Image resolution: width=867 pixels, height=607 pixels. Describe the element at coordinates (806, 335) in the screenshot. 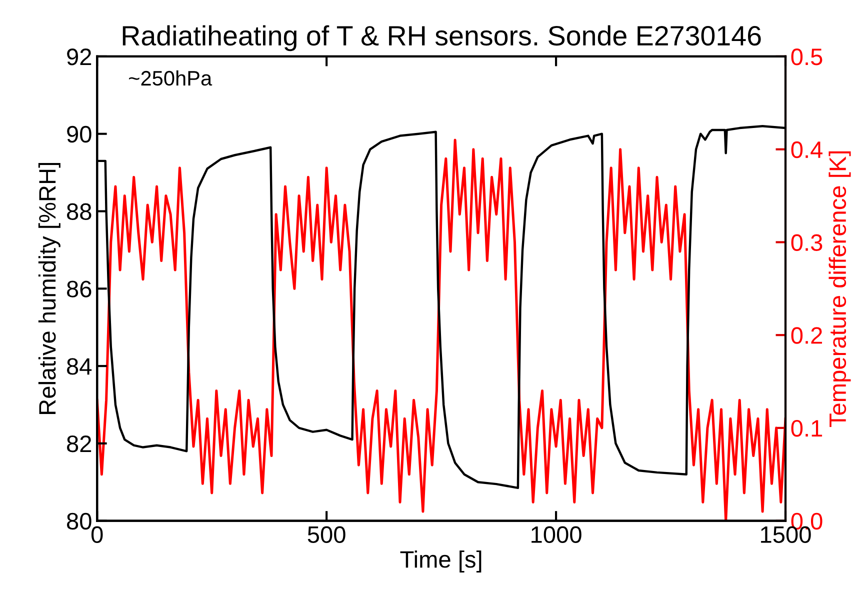

I see `y2-tick-label: 0.2` at that location.